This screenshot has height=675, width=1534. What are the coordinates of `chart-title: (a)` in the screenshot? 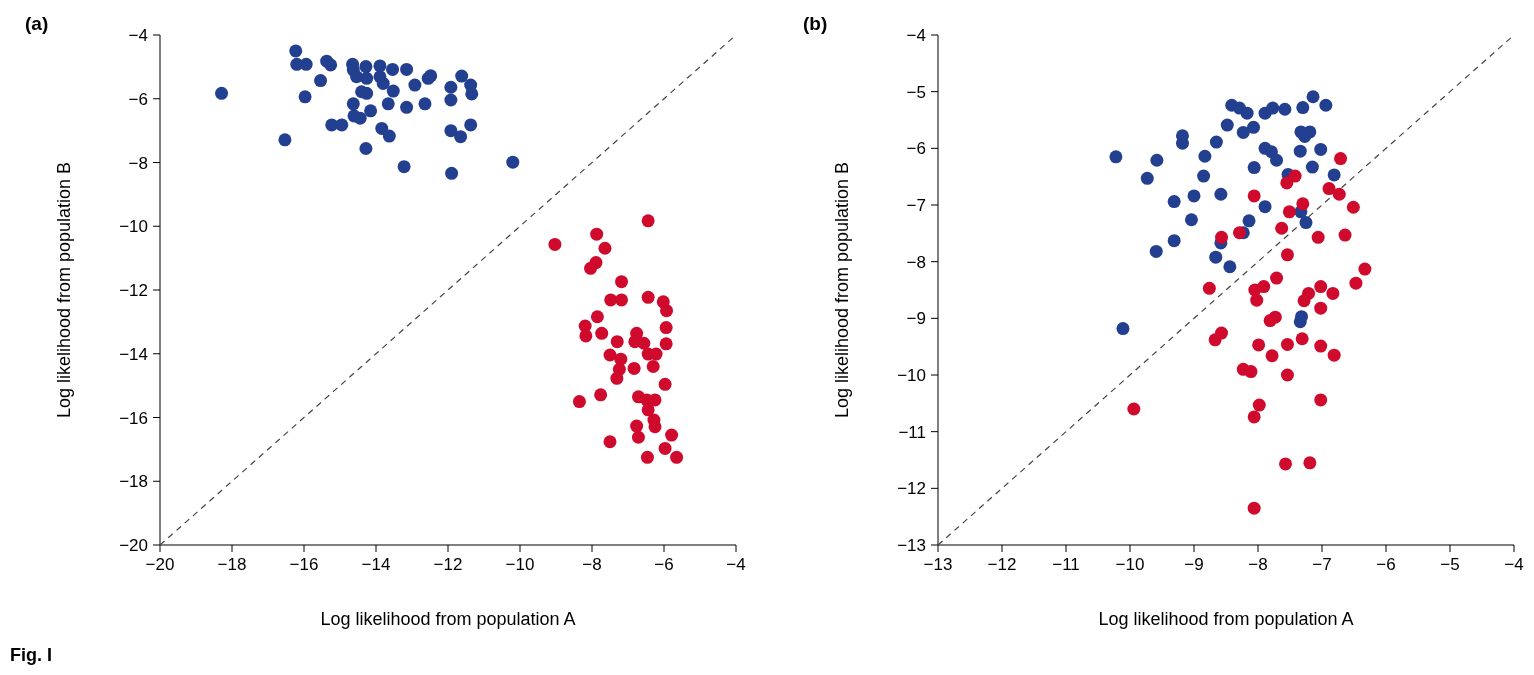 It's located at (37, 23).